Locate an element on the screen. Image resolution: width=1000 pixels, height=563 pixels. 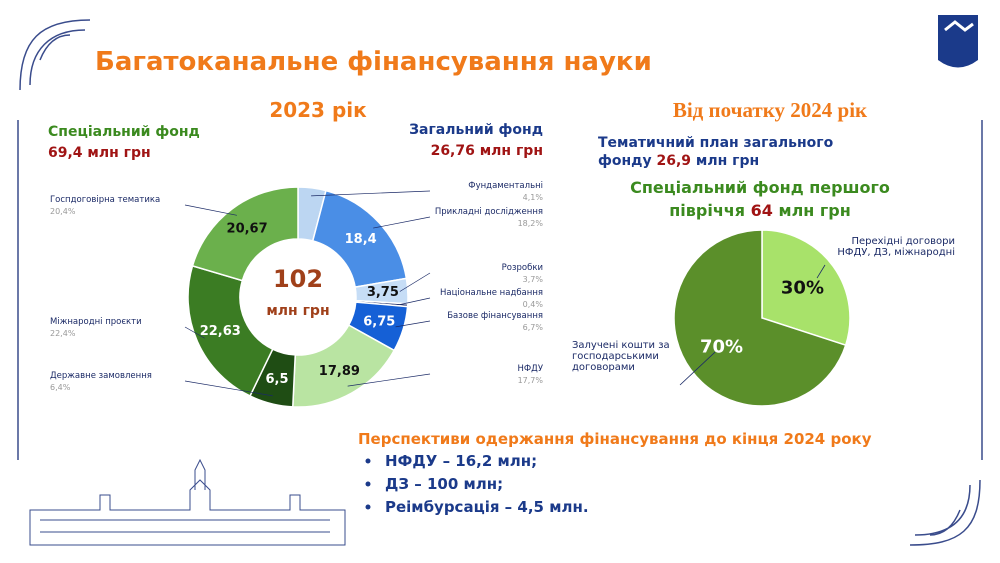
fund-label: Спеціальний фонд is located at coordinates (124, 132).